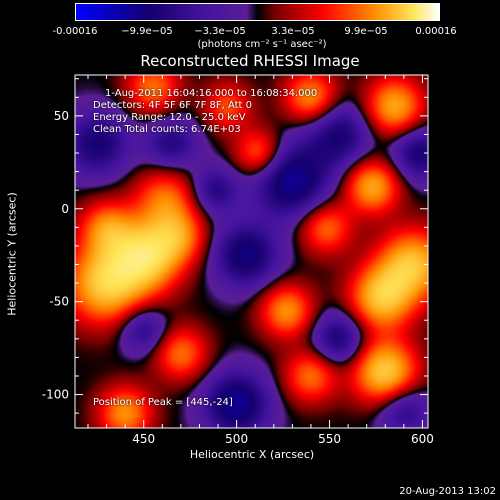  What do you see at coordinates (211, 93) in the screenshot?
I see `time-range-annotation: 1-Aug-2011 16:04:16.000 to 16:08:34.000` at bounding box center [211, 93].